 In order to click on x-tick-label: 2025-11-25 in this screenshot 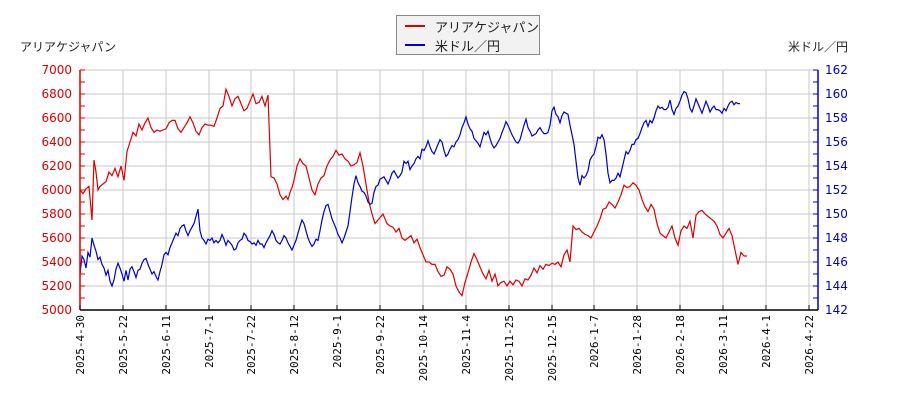, I will do `click(509, 348)`.